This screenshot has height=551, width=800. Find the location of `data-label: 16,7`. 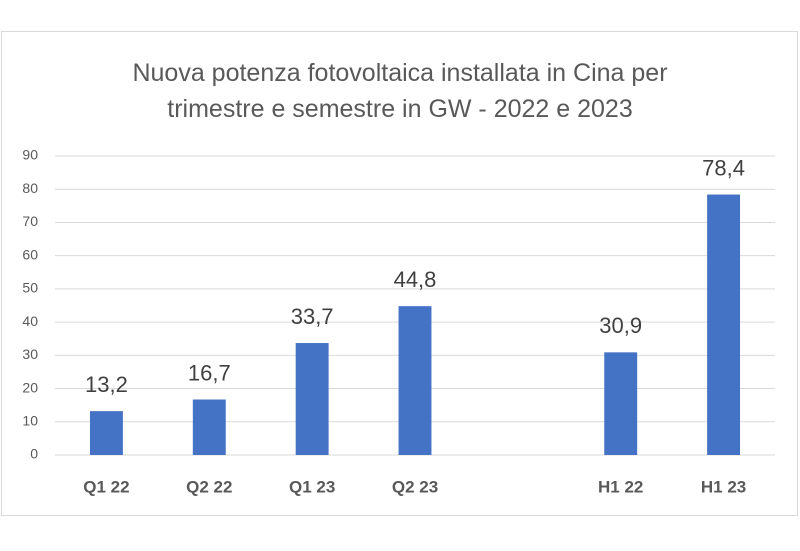

data-label: 16,7 is located at coordinates (209, 372).